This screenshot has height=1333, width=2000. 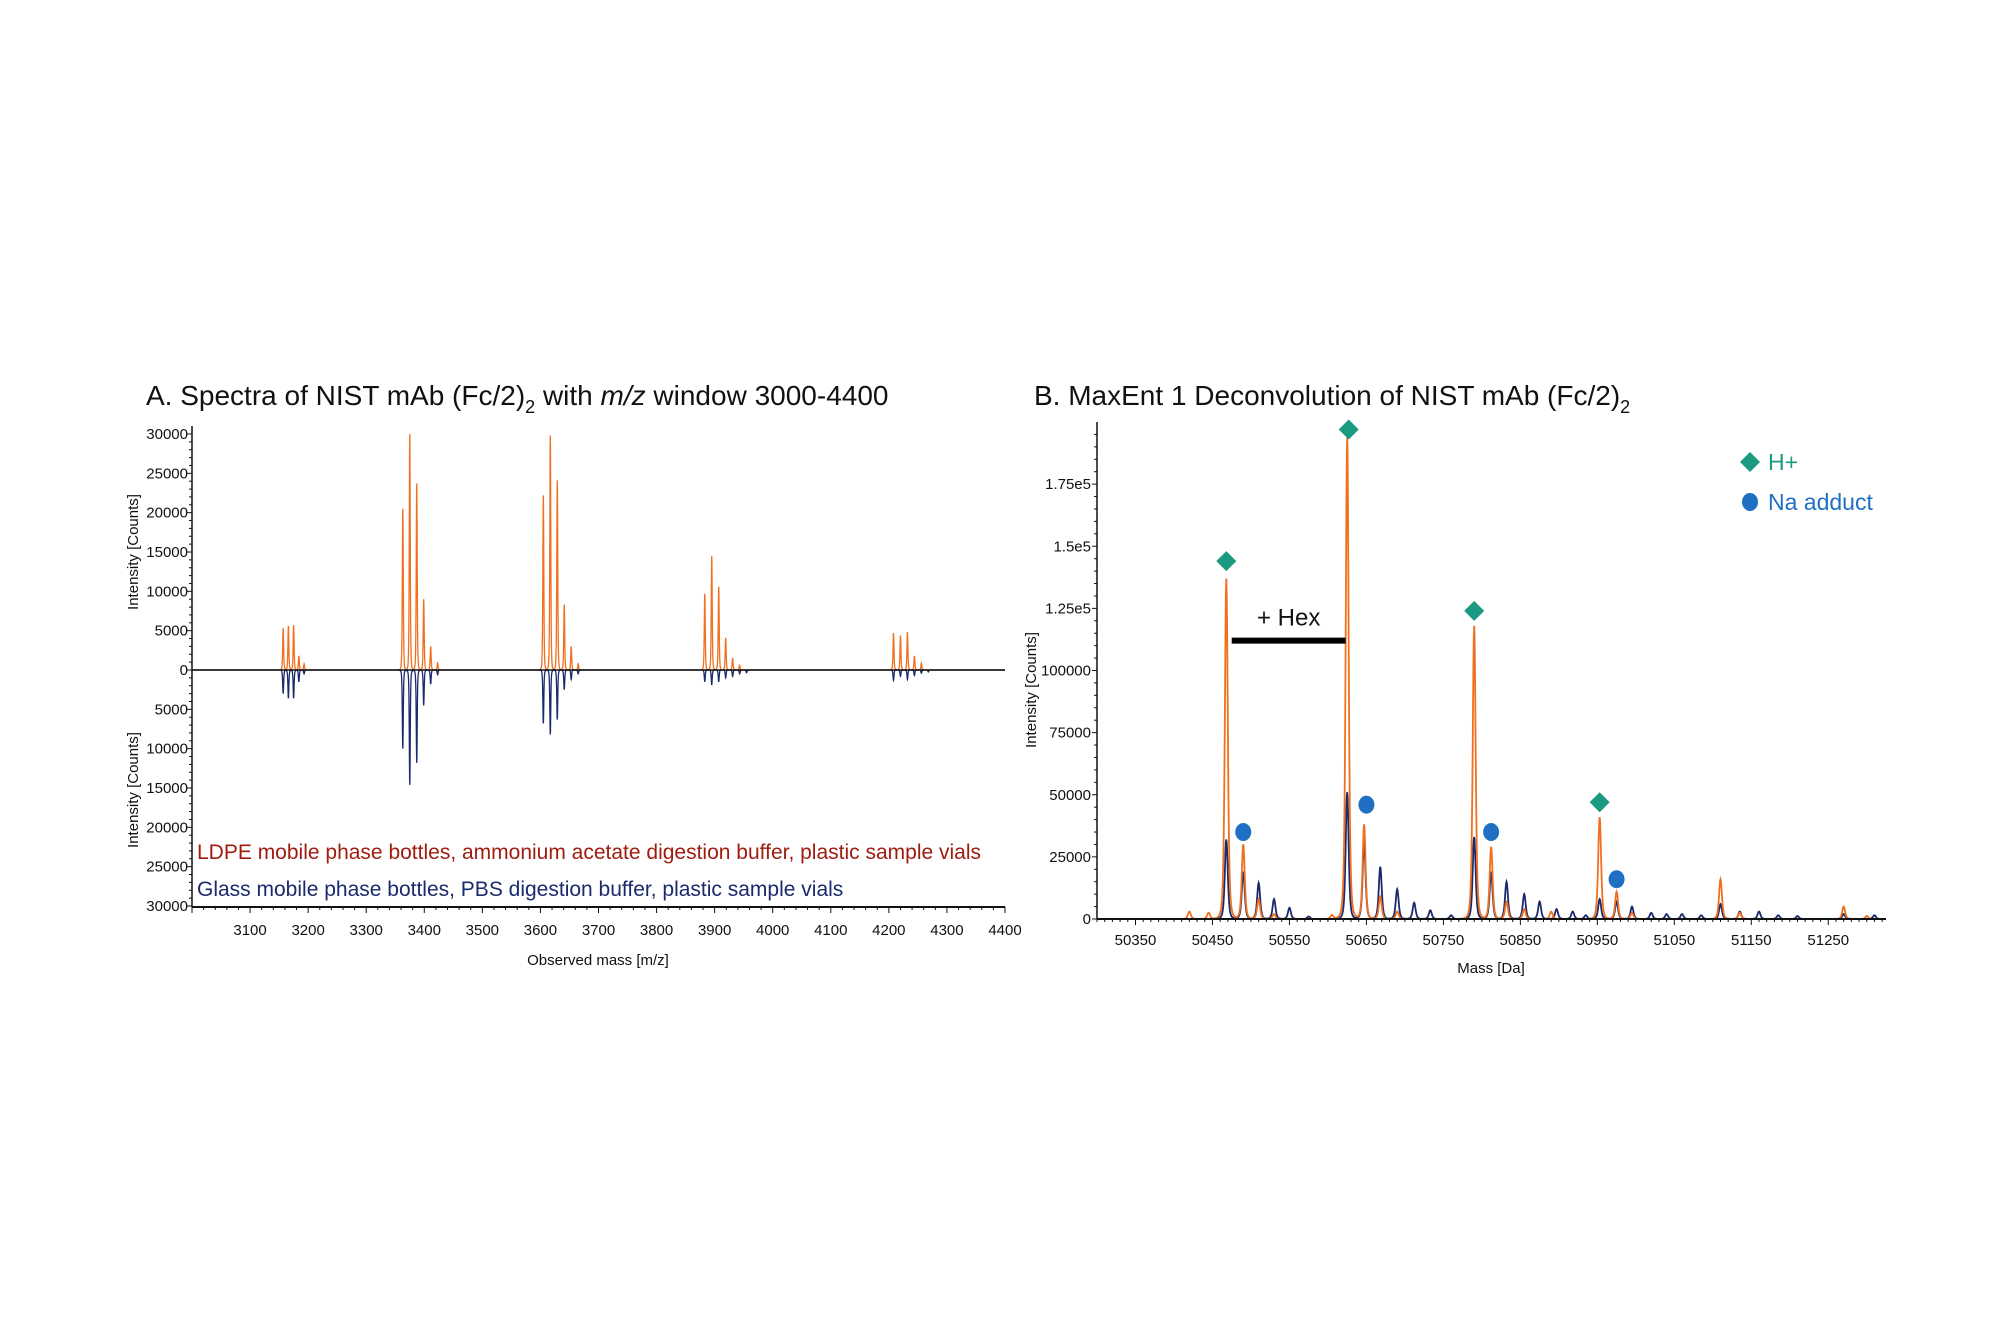 What do you see at coordinates (1674, 940) in the screenshot?
I see `x-tick-label: 51050` at bounding box center [1674, 940].